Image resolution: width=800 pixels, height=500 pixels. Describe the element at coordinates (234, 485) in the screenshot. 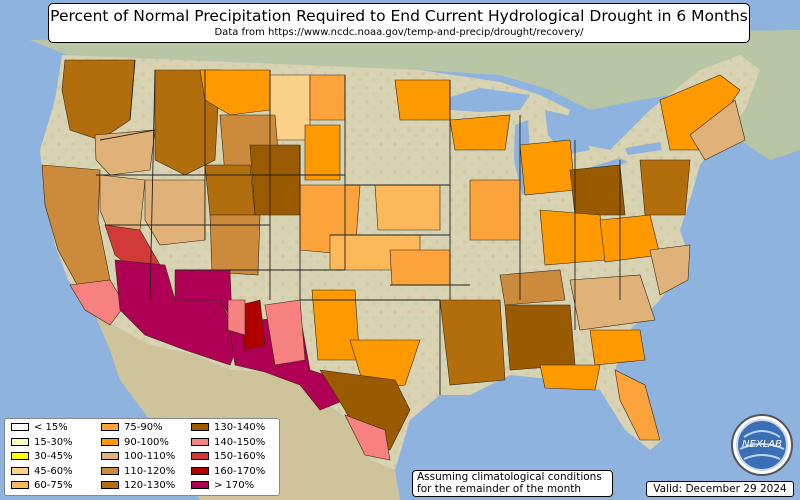

I see `legend-label: > 170%` at that location.